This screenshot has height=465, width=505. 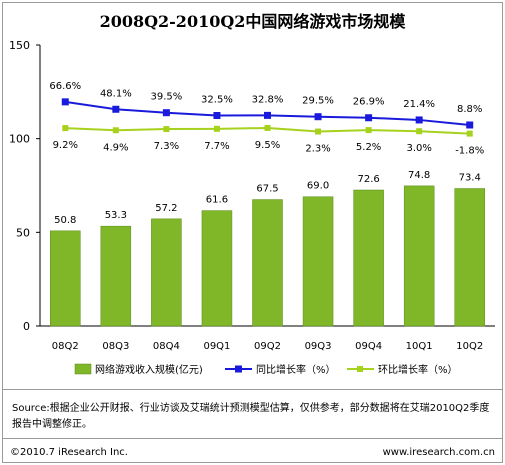 I want to click on legend-swatch-bar, so click(x=83, y=369).